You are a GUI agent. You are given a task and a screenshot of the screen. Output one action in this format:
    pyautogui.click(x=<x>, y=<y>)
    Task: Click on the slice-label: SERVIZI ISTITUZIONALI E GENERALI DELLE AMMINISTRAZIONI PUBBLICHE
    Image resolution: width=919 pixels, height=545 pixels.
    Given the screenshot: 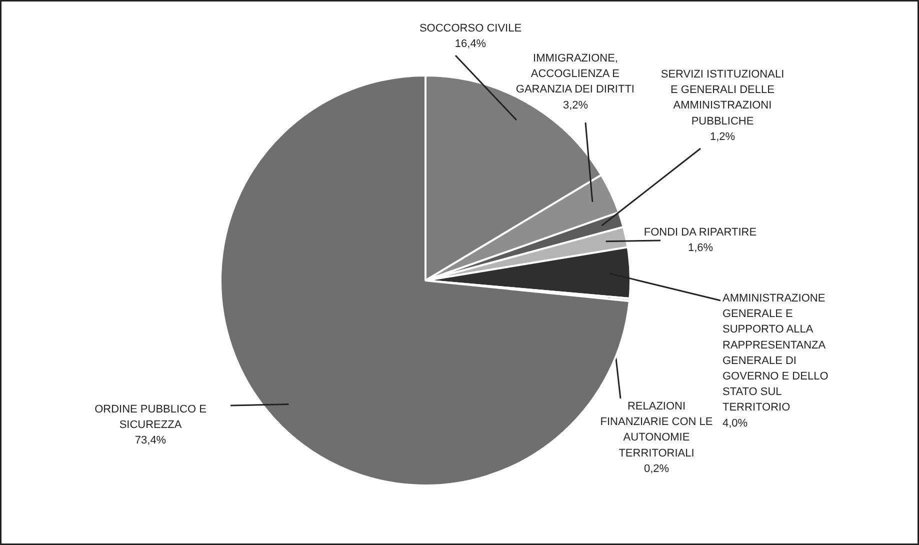 What is the action you would take?
    pyautogui.click(x=722, y=98)
    